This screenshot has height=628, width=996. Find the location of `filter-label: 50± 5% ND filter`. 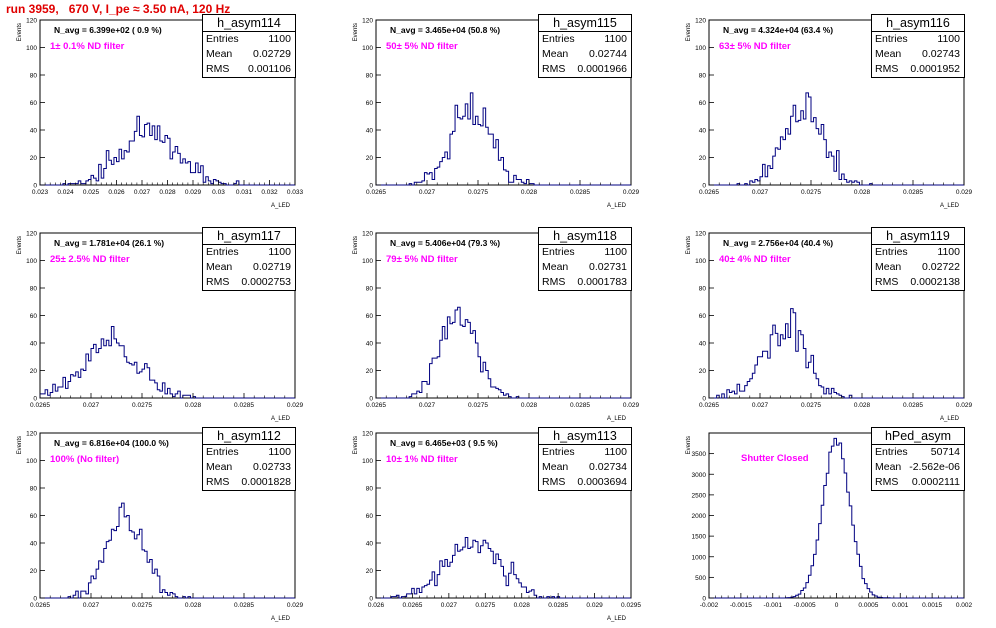

filter-label: 50± 5% ND filter is located at coordinates (422, 46).